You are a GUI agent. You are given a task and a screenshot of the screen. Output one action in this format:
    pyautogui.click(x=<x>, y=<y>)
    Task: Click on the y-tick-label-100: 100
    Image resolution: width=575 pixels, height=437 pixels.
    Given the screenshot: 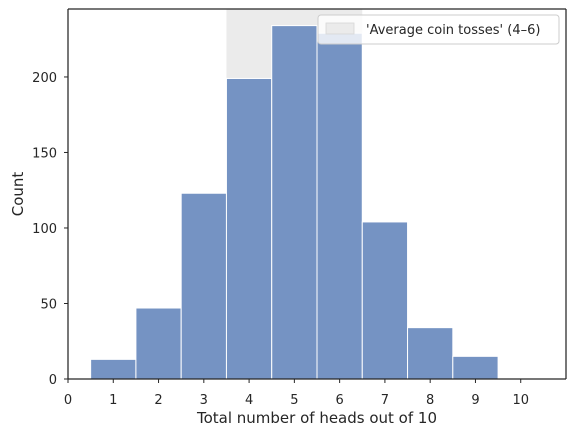 What is the action you would take?
    pyautogui.click(x=44, y=229)
    